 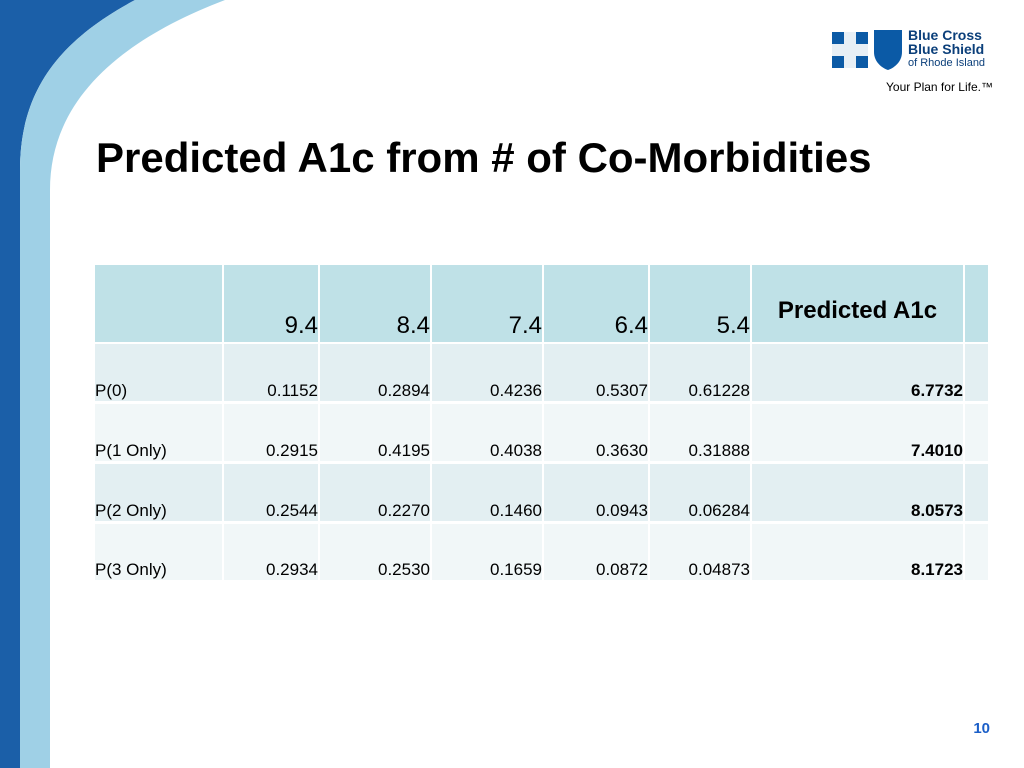 What do you see at coordinates (700, 372) in the screenshot?
I see `table-cell: 0.61228` at bounding box center [700, 372].